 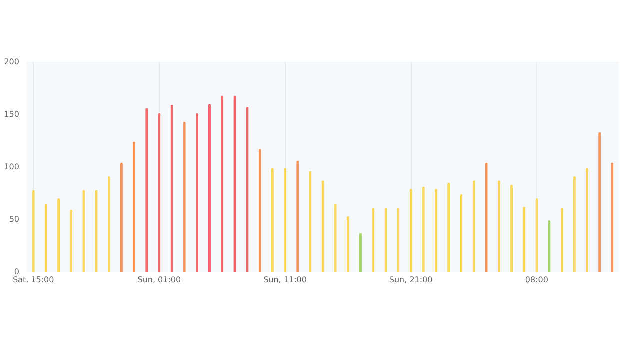 What do you see at coordinates (285, 280) in the screenshot?
I see `x-tick-label: Sun, 11:00` at bounding box center [285, 280].